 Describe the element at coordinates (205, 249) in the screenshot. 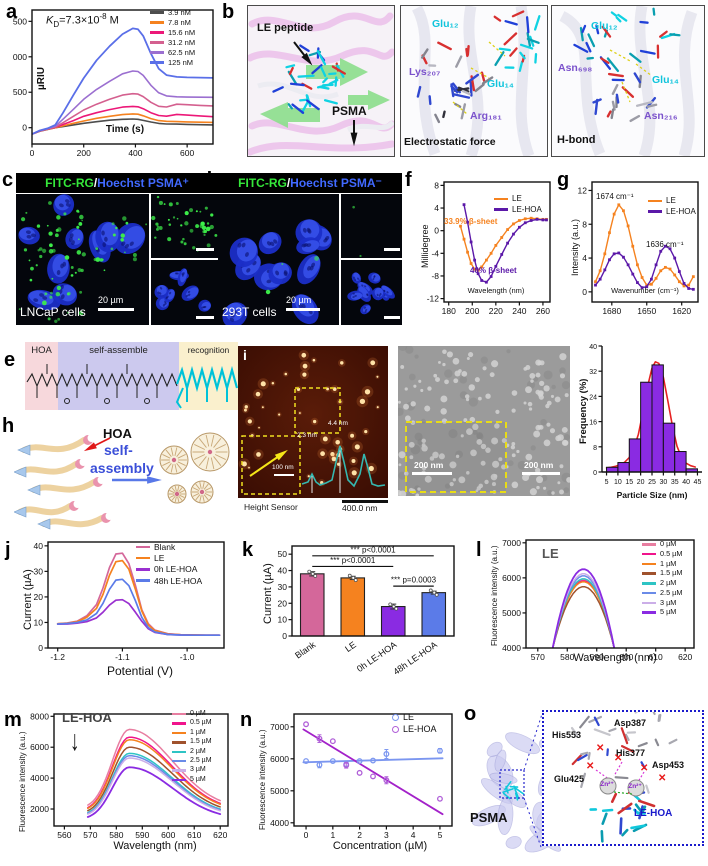

I see `c-sub1-scale-bar` at that location.